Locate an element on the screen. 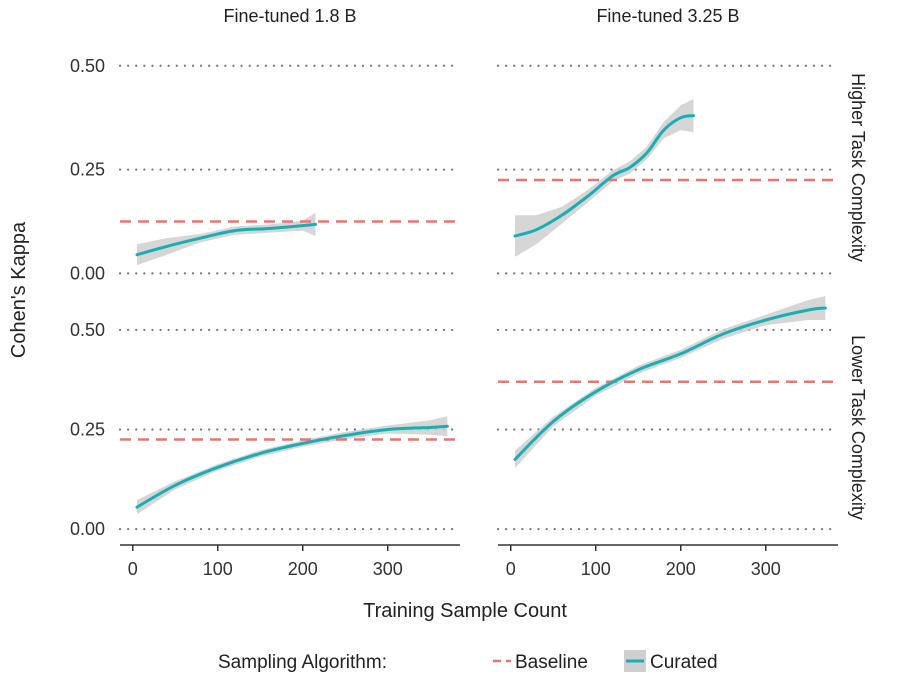 The height and width of the screenshot is (700, 900). row-strip-label: Lower Task Complexity is located at coordinates (858, 427).